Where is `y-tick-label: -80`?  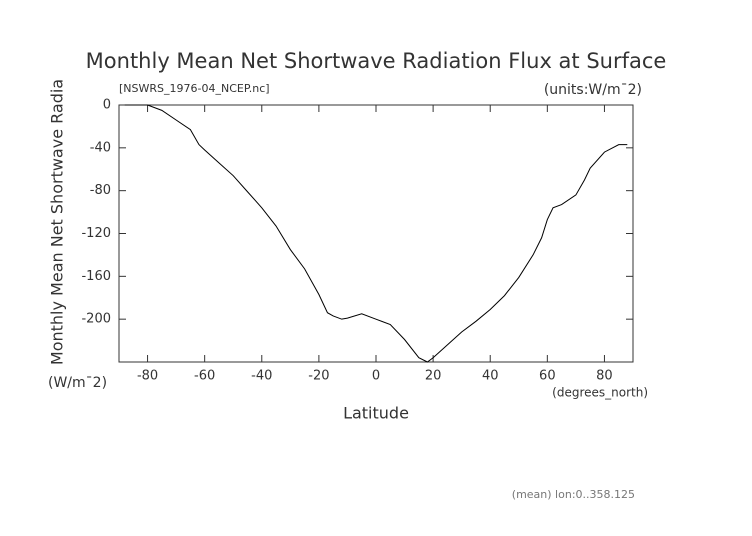
y-tick-label: -80 is located at coordinates (100, 190).